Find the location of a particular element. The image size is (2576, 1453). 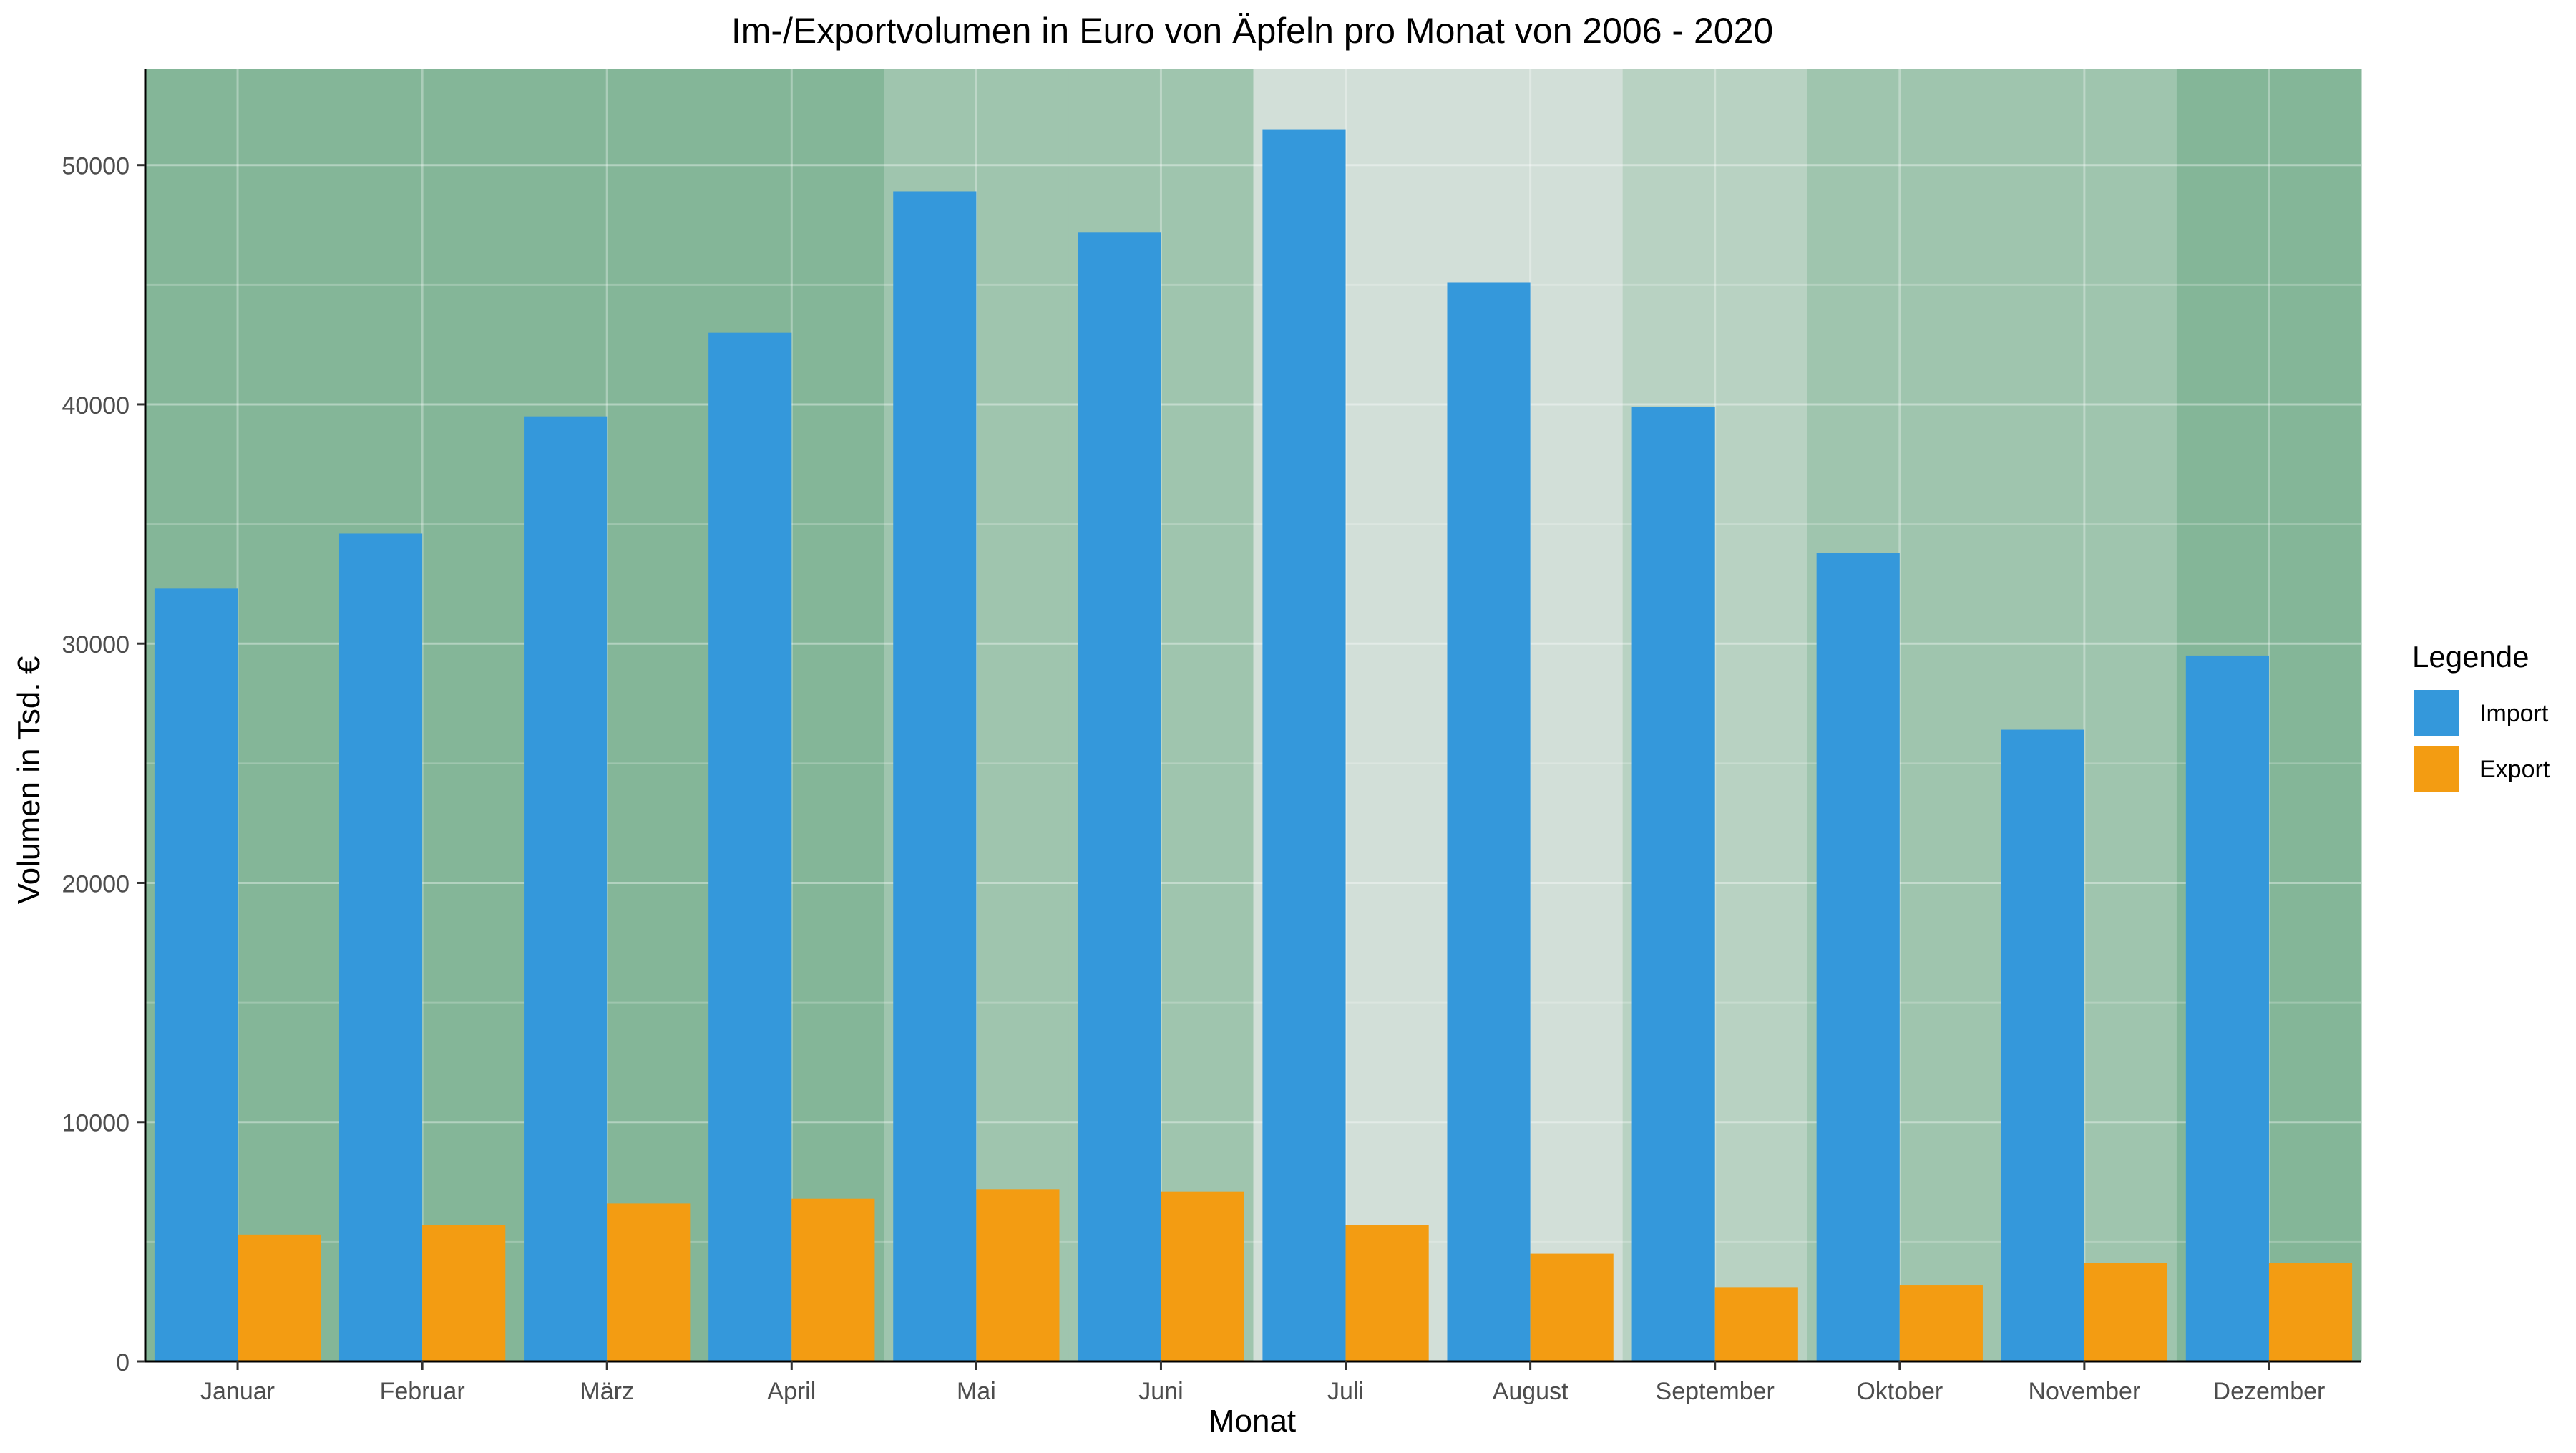

x-tick-label: November is located at coordinates (2084, 1391).